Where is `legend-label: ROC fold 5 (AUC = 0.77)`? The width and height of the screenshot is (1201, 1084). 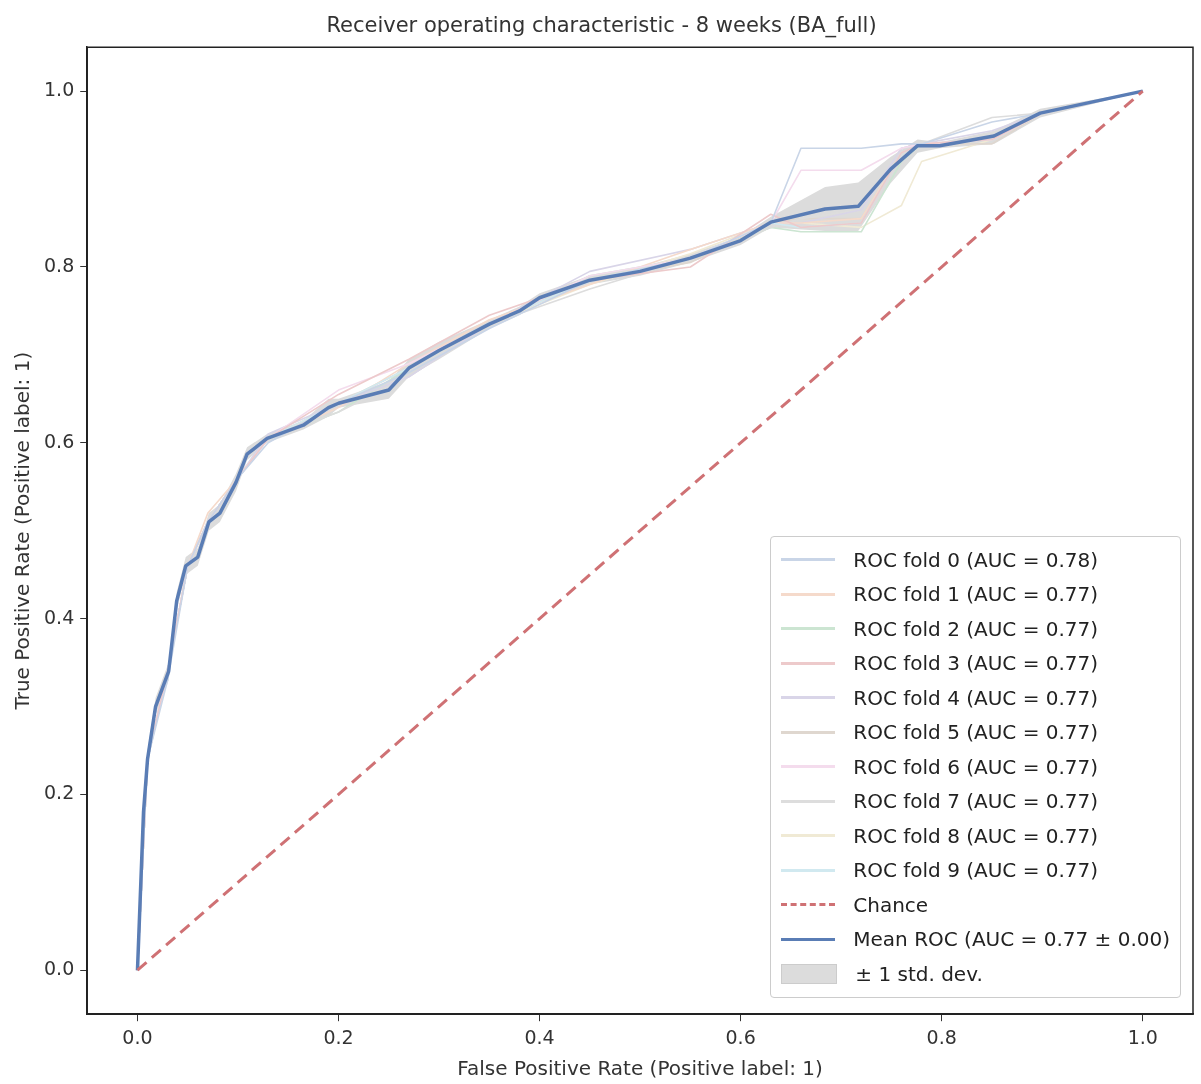 legend-label: ROC fold 5 (AUC = 0.77) is located at coordinates (976, 732).